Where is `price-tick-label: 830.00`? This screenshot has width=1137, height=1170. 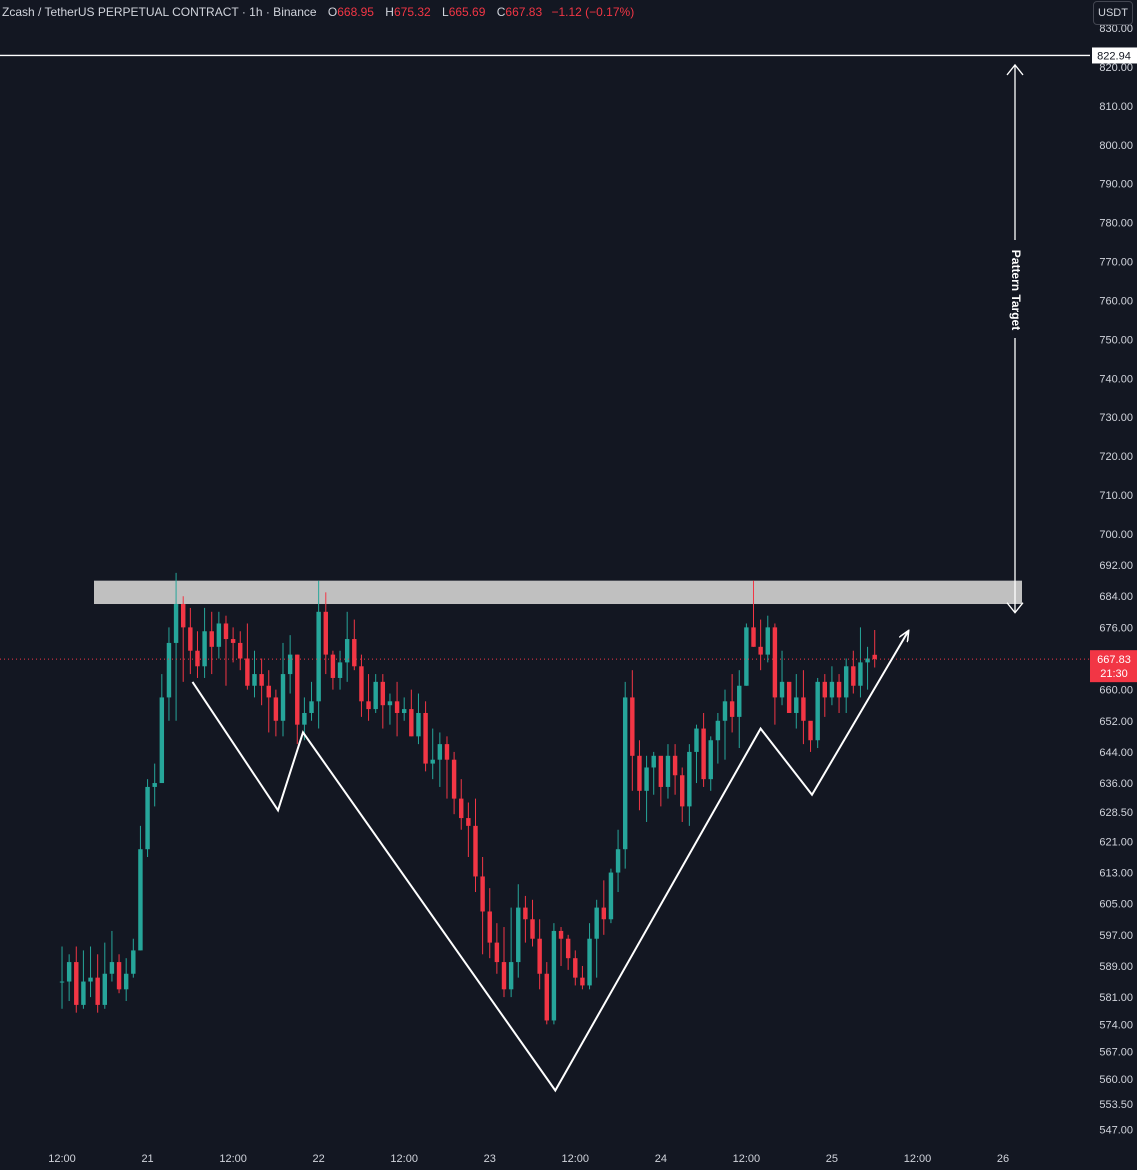
price-tick-label: 830.00 is located at coordinates (1116, 29).